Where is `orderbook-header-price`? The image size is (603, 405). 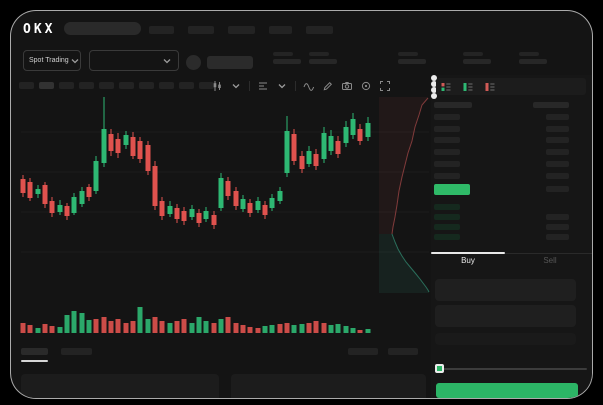 orderbook-header-price is located at coordinates (453, 105).